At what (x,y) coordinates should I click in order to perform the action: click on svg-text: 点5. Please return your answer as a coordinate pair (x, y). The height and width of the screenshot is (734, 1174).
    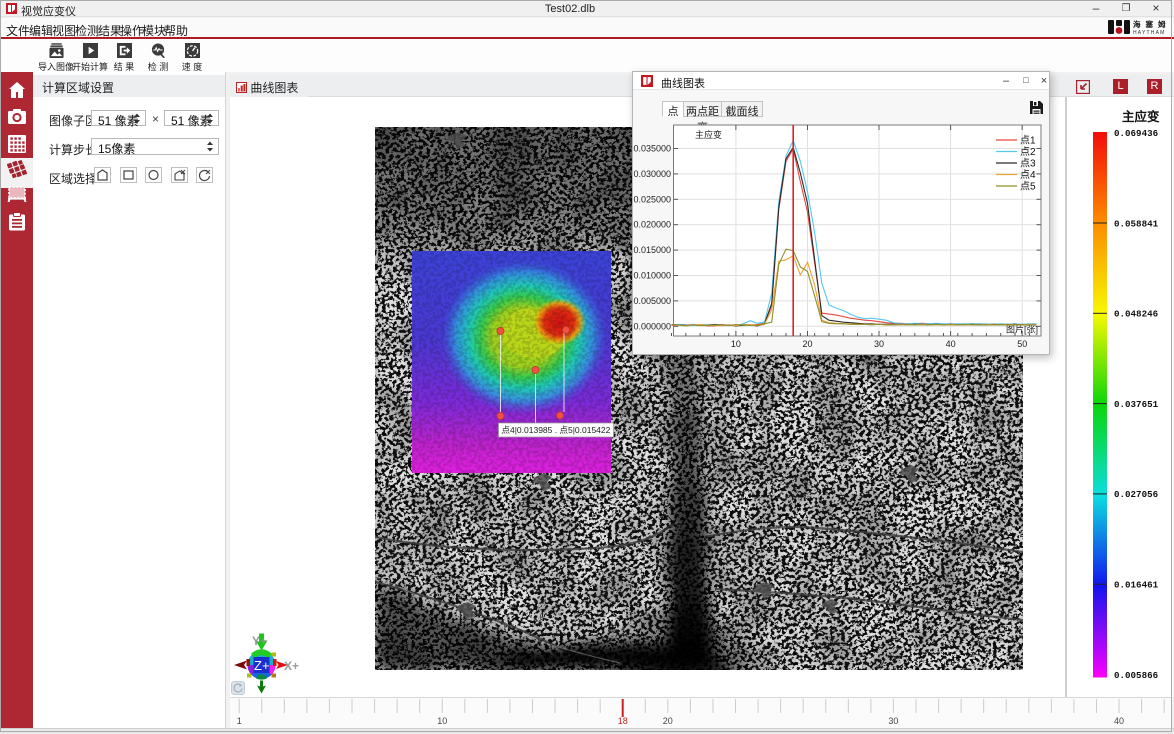
    Looking at the image, I should click on (1028, 187).